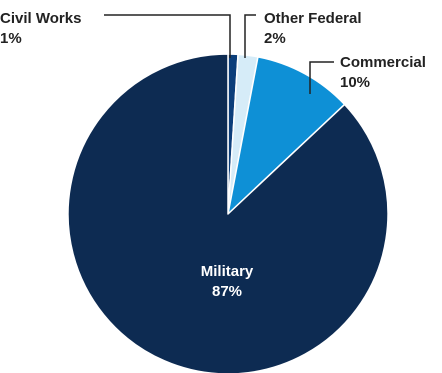  What do you see at coordinates (227, 291) in the screenshot?
I see `slice-value-military: 87%` at bounding box center [227, 291].